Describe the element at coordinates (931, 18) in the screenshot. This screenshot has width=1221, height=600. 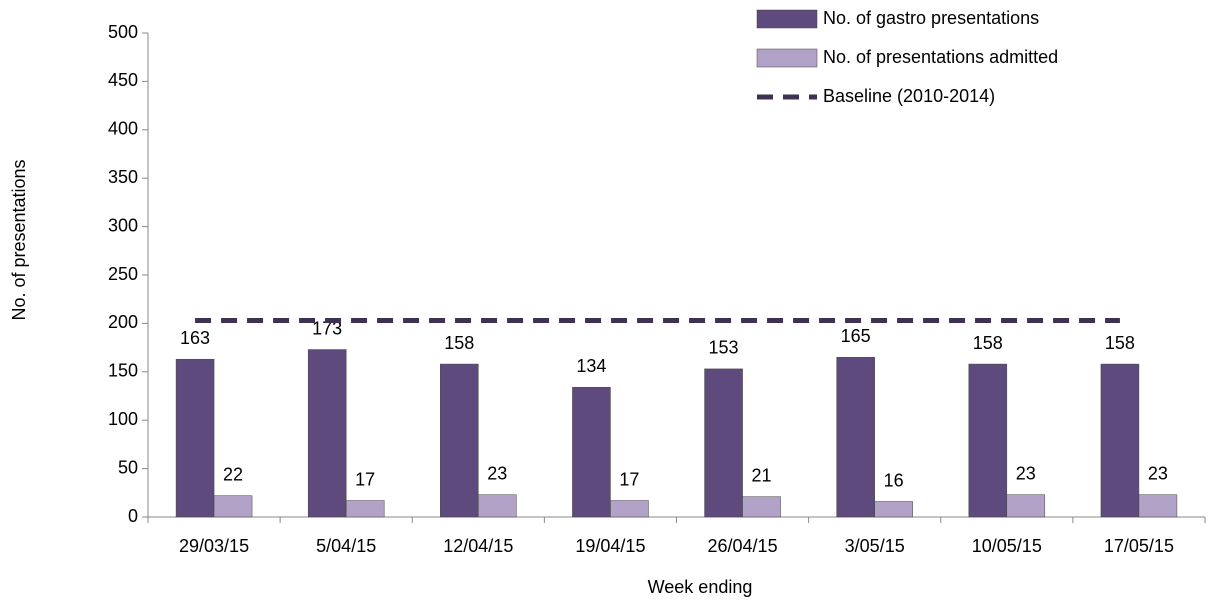
I see `legend-label: No. of gastro presentations` at that location.